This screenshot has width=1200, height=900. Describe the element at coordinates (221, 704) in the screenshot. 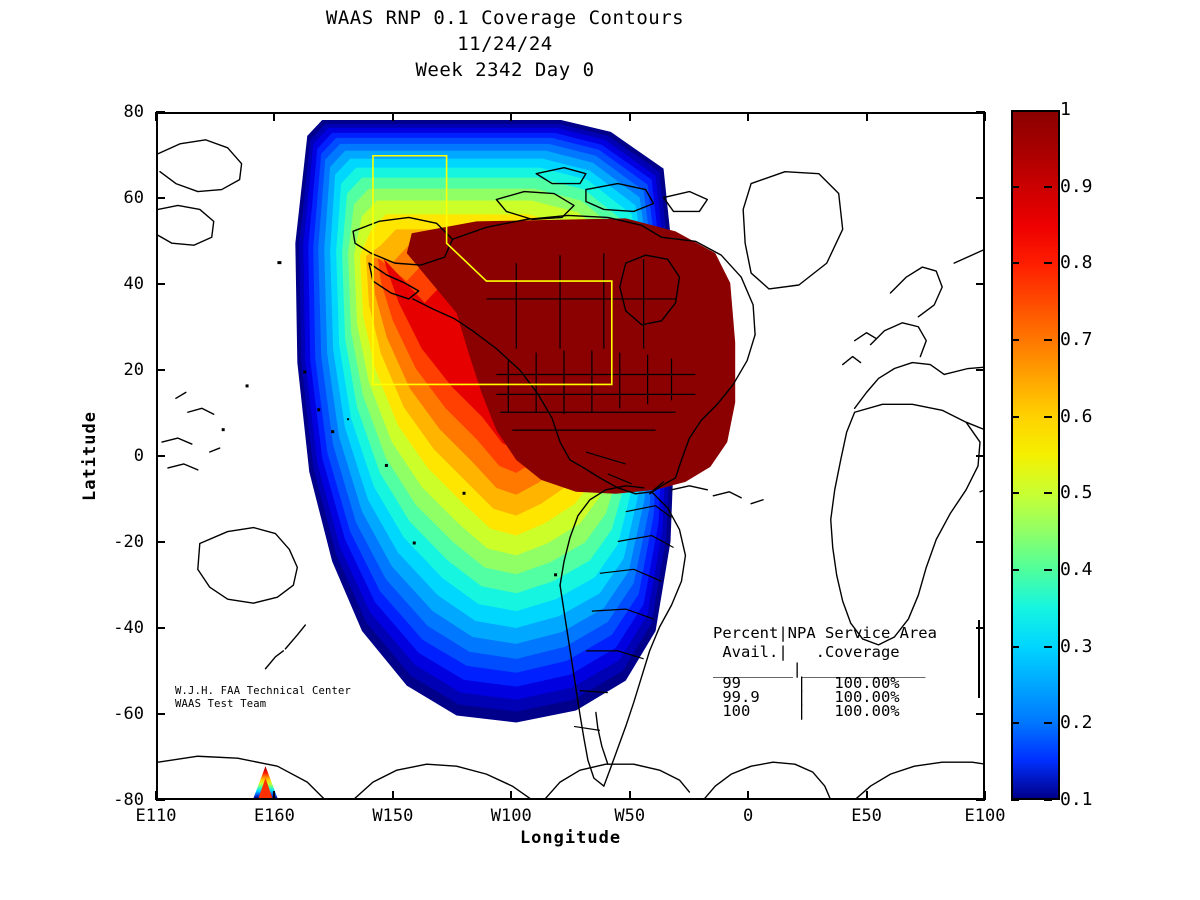

I see `credit-line2: WAAS Test Team` at that location.